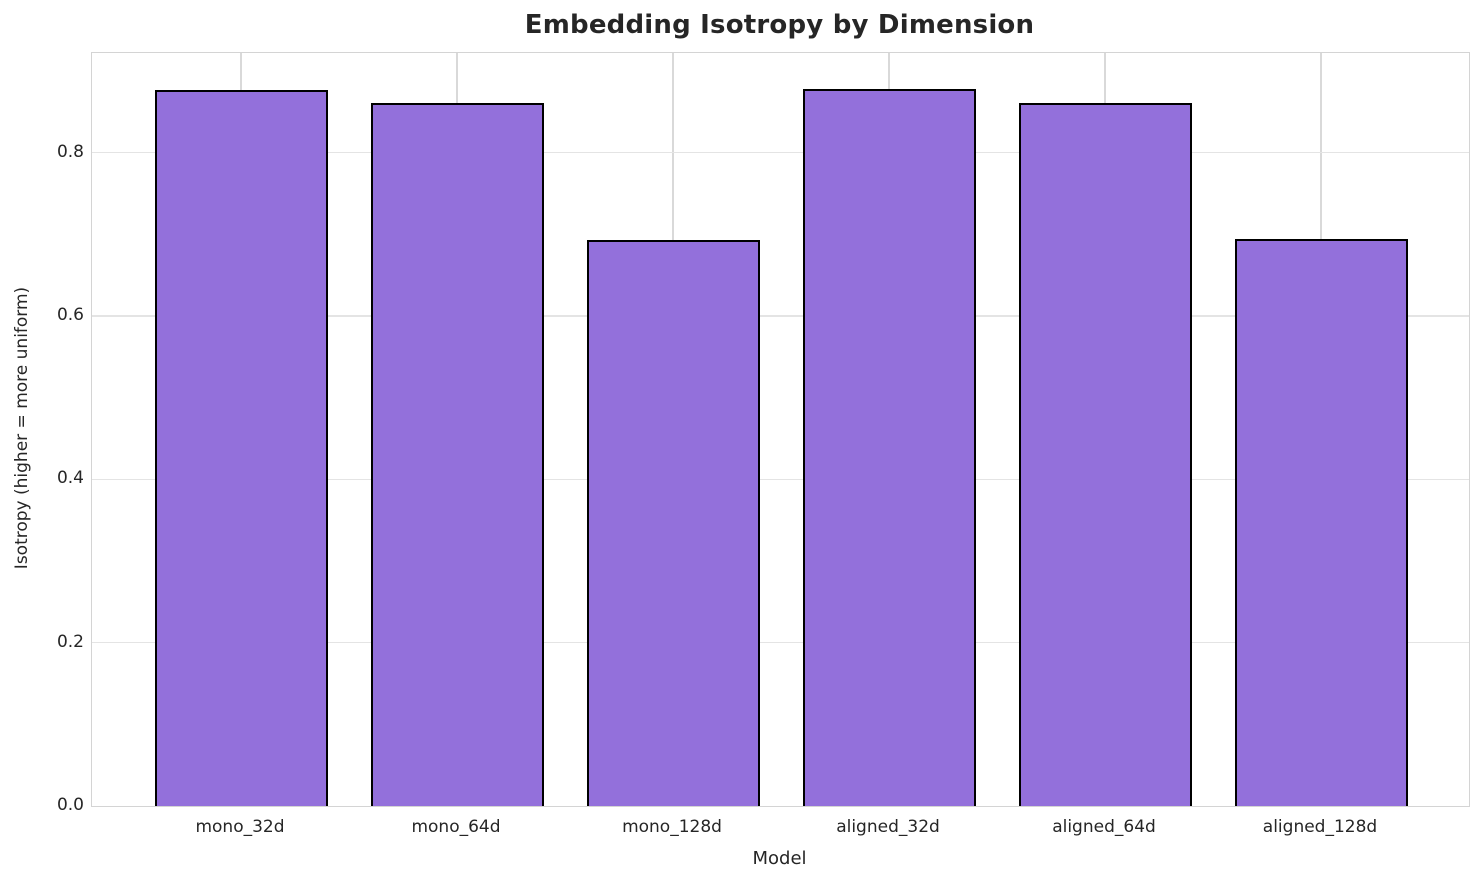 The width and height of the screenshot is (1484, 885). Describe the element at coordinates (240, 827) in the screenshot. I see `x-tick-label-mono_32d: mono_32d` at that location.